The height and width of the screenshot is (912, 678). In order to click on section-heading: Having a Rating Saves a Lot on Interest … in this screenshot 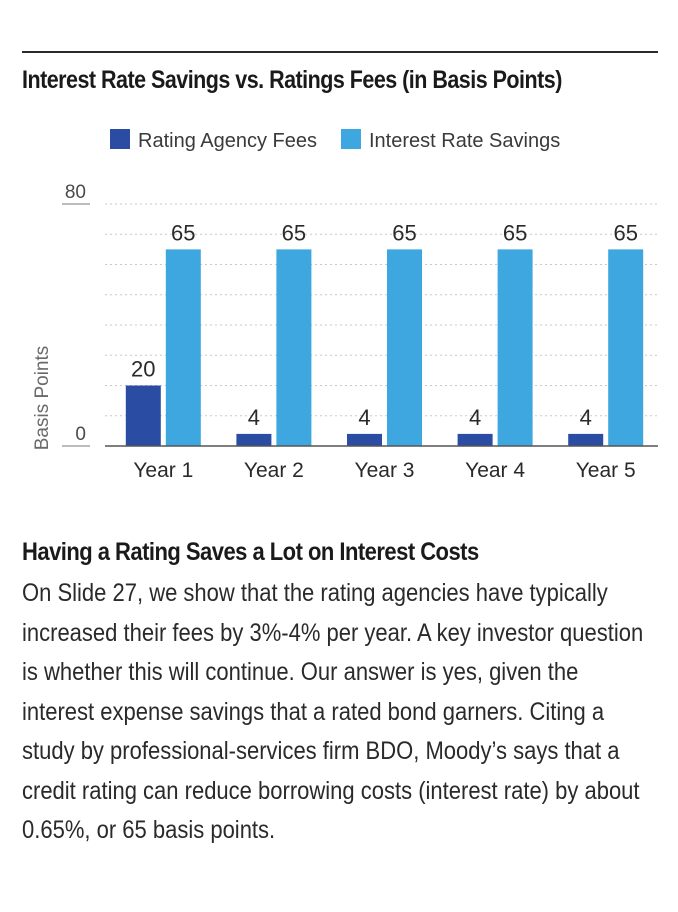, I will do `click(250, 552)`.